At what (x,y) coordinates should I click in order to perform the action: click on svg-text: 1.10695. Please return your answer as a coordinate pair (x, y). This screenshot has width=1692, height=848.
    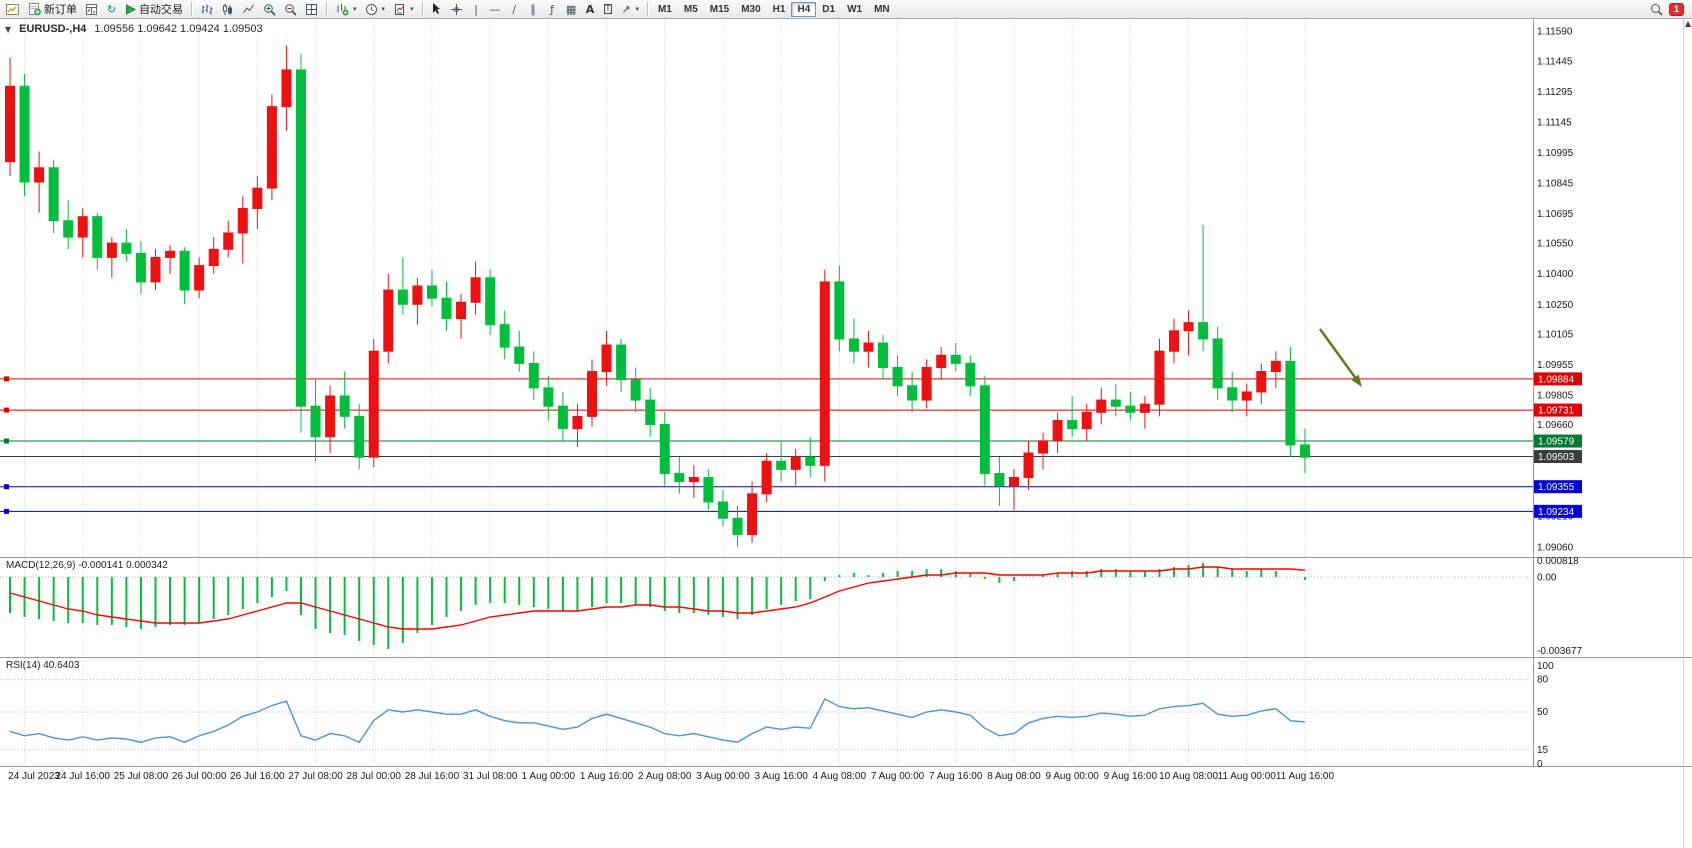
    Looking at the image, I should click on (1555, 214).